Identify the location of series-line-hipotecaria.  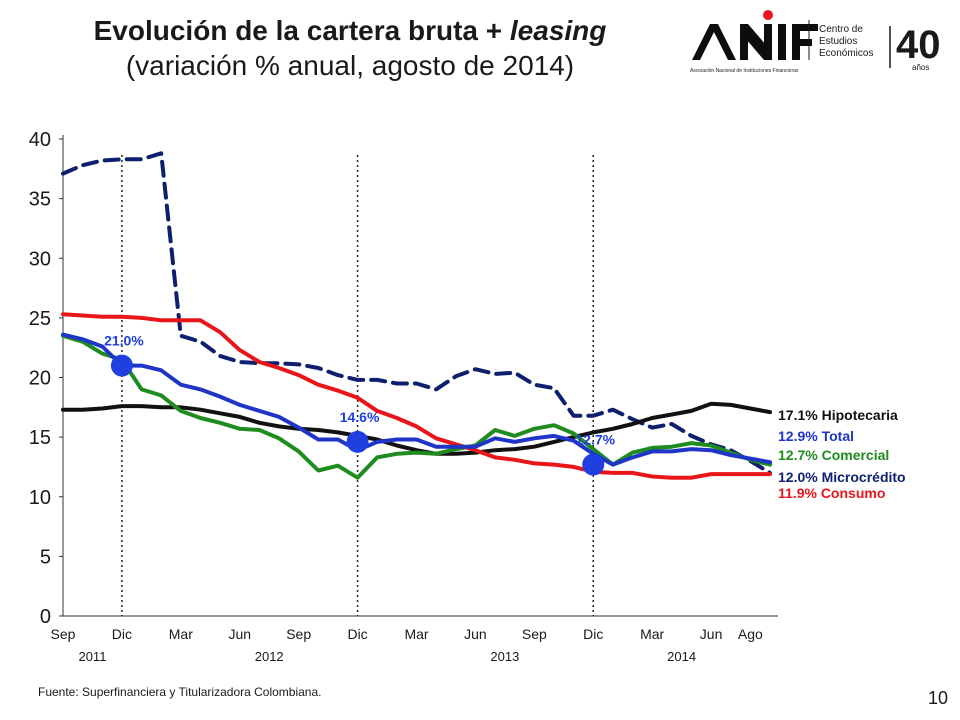
(416, 428).